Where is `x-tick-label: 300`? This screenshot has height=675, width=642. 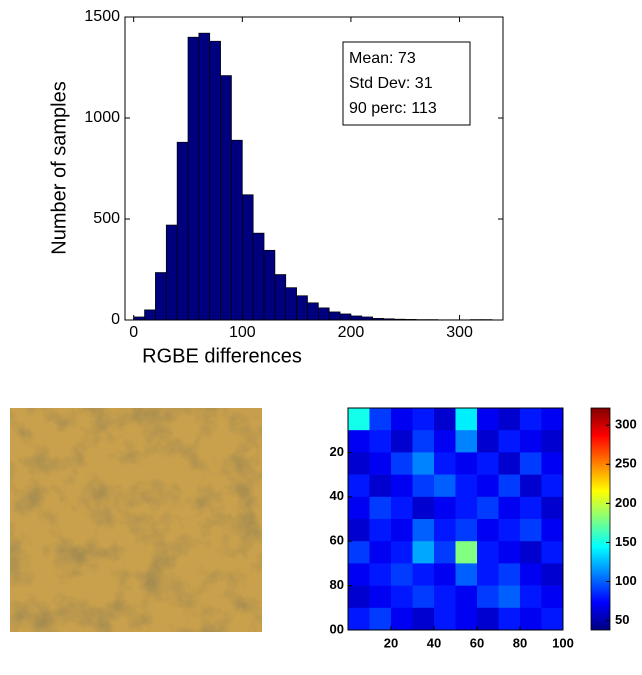
x-tick-label: 300 is located at coordinates (459, 332).